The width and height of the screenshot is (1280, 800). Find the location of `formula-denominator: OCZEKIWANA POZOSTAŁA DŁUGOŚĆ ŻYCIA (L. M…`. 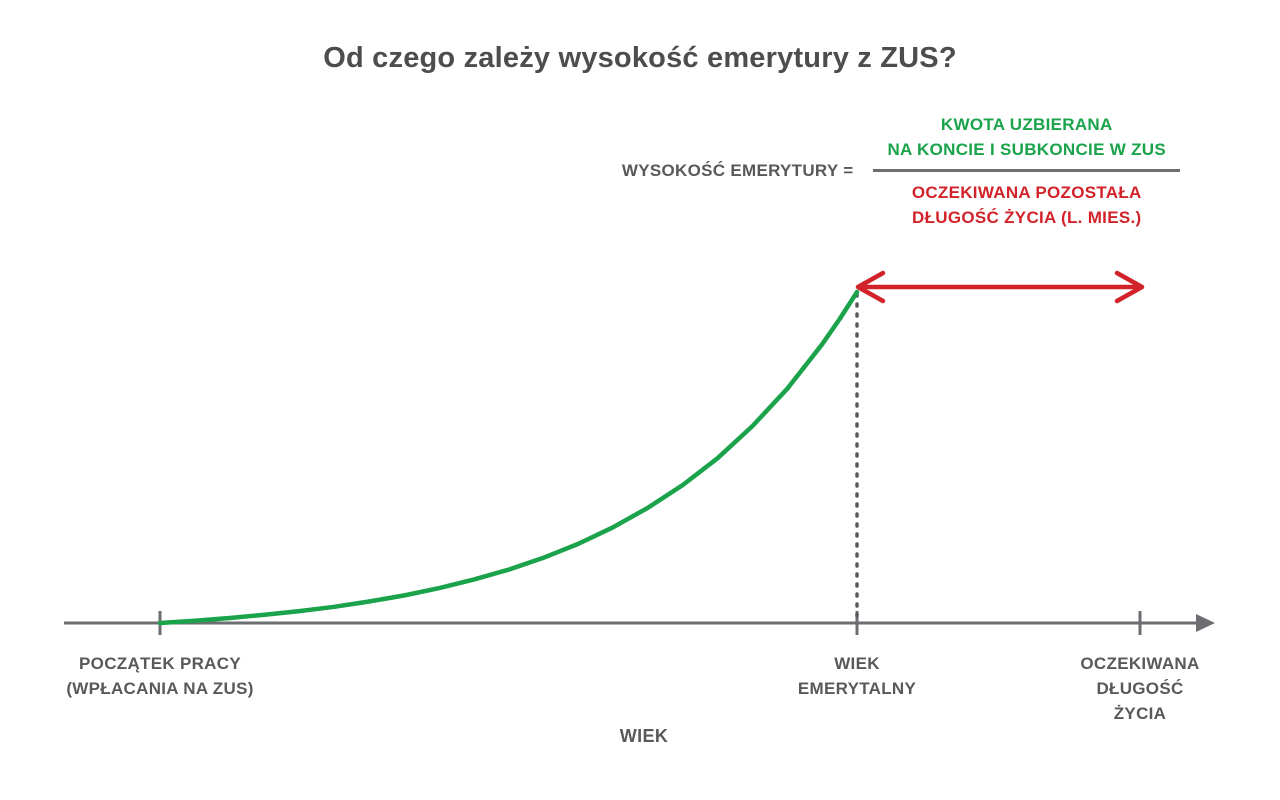

formula-denominator: OCZEKIWANA POZOSTAŁA DŁUGOŚĆ ŻYCIA (L. M… is located at coordinates (1027, 205).